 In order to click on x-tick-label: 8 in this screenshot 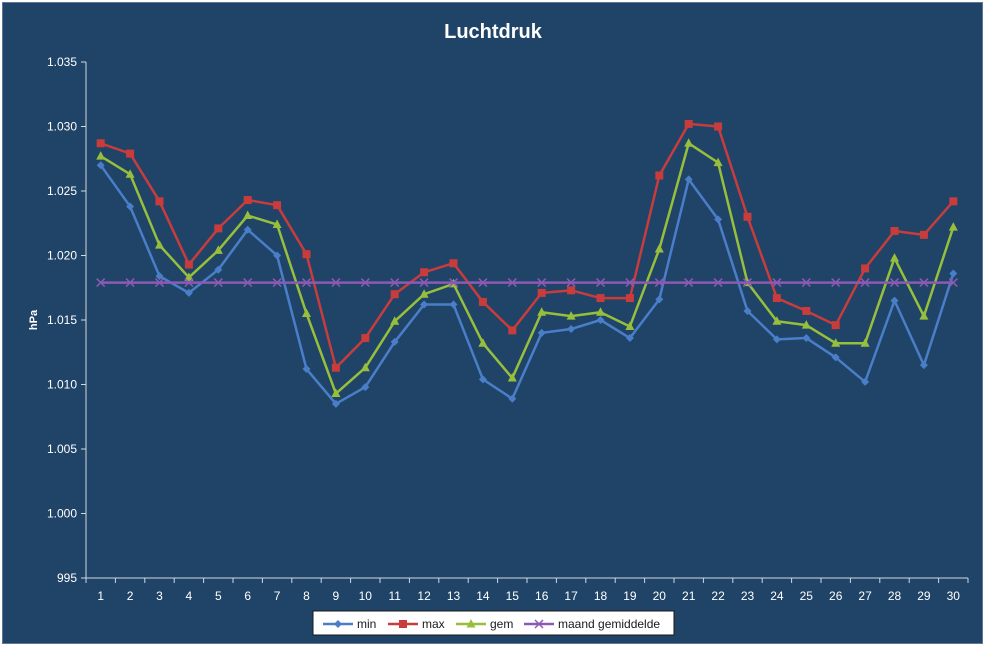, I will do `click(306, 596)`.